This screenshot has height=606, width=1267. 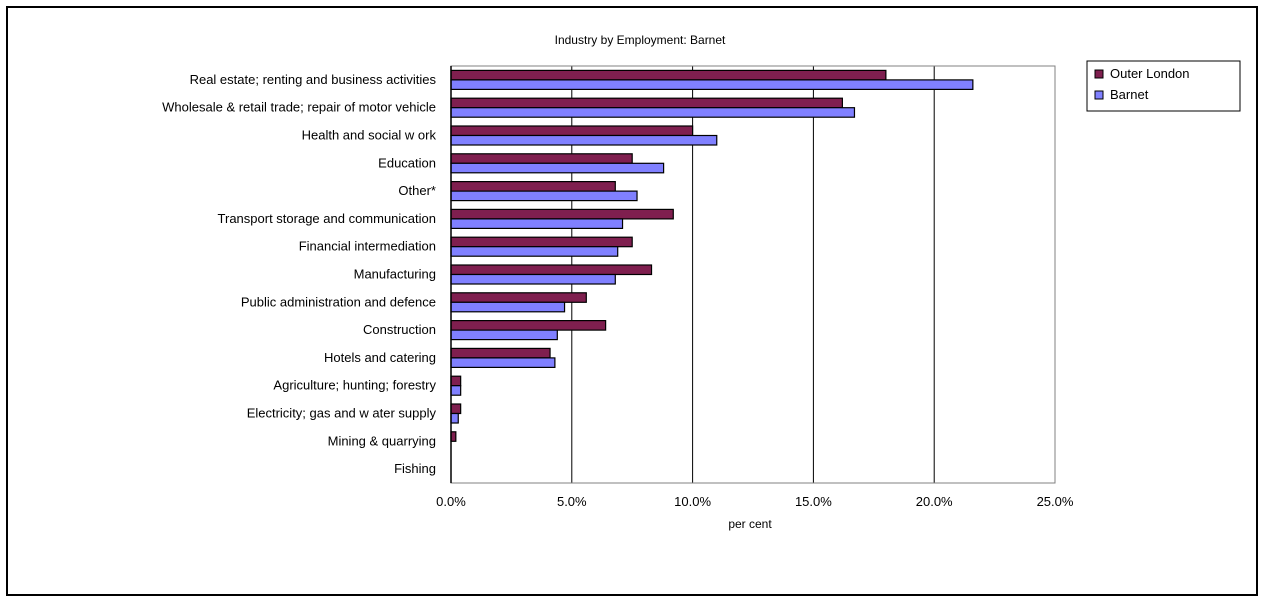 What do you see at coordinates (415, 468) in the screenshot?
I see `category-label: Fishing` at bounding box center [415, 468].